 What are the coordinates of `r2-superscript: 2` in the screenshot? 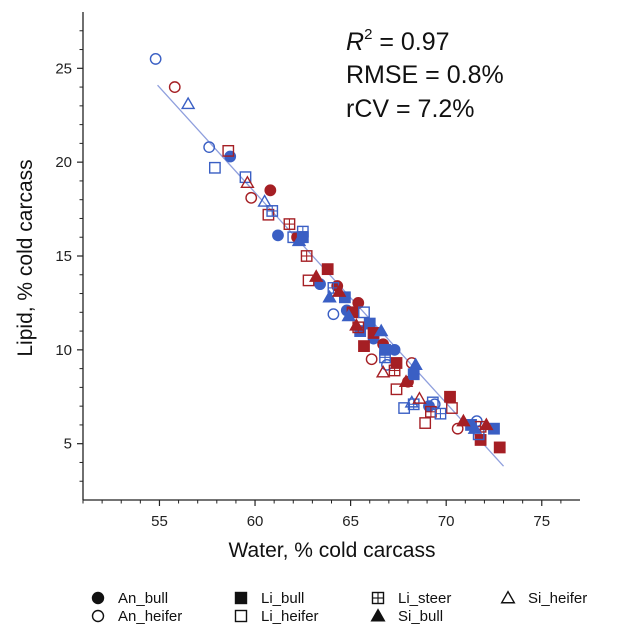 It's located at (368, 34).